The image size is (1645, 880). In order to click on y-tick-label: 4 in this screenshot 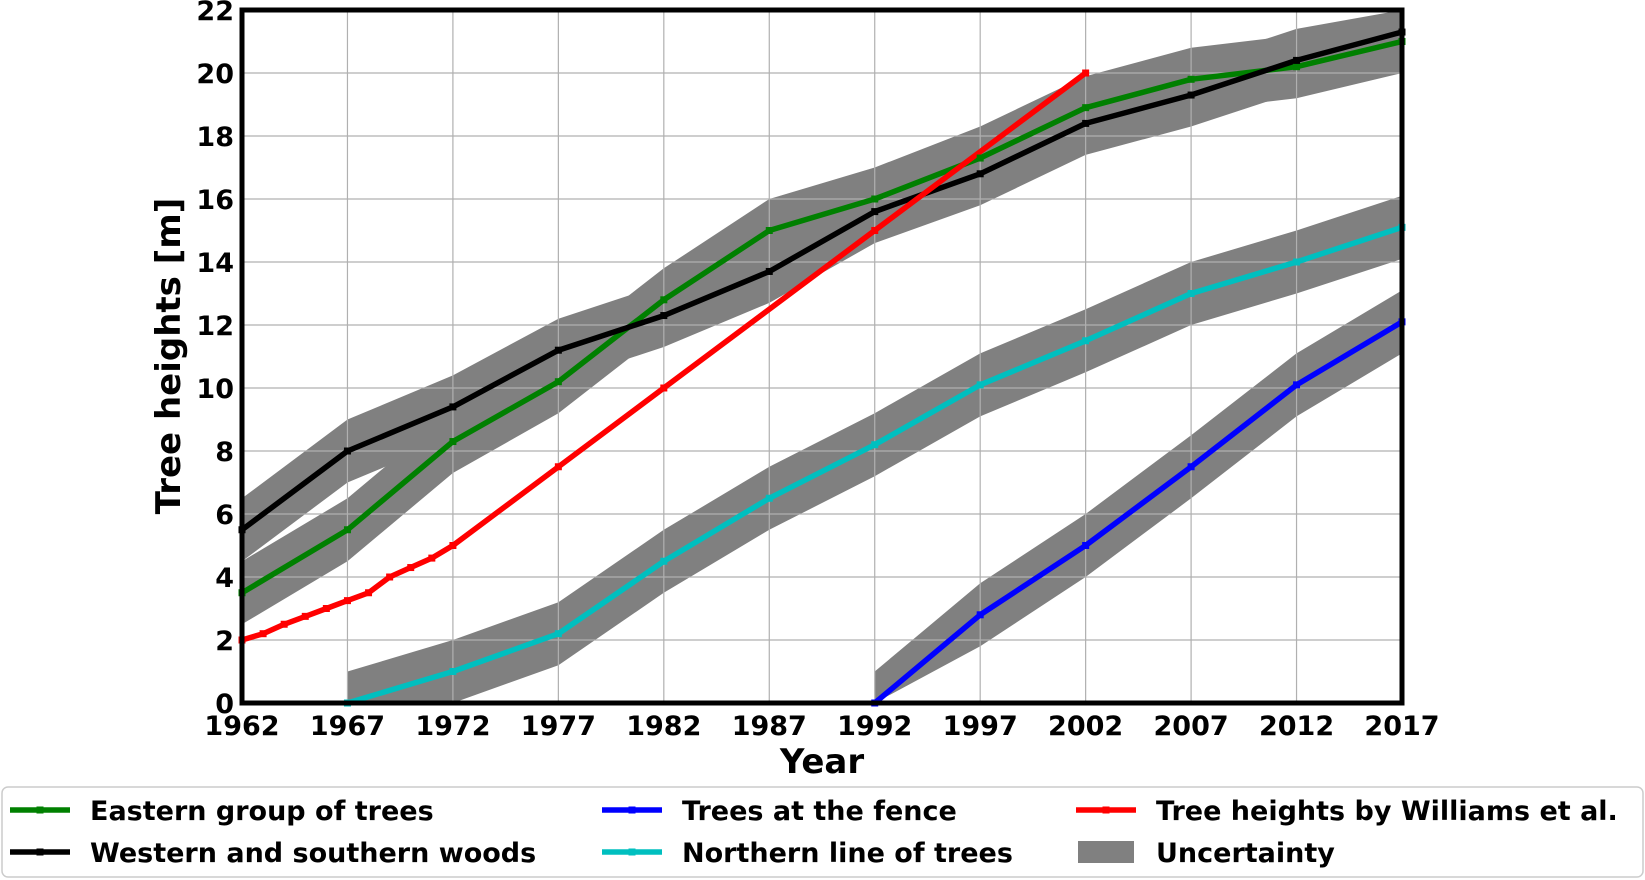, I will do `click(224, 578)`.